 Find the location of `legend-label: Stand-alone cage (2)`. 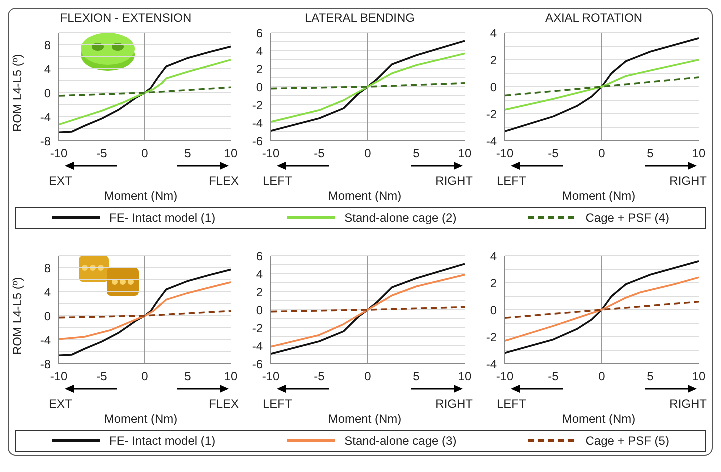

legend-label: Stand-alone cage (2) is located at coordinates (400, 218).